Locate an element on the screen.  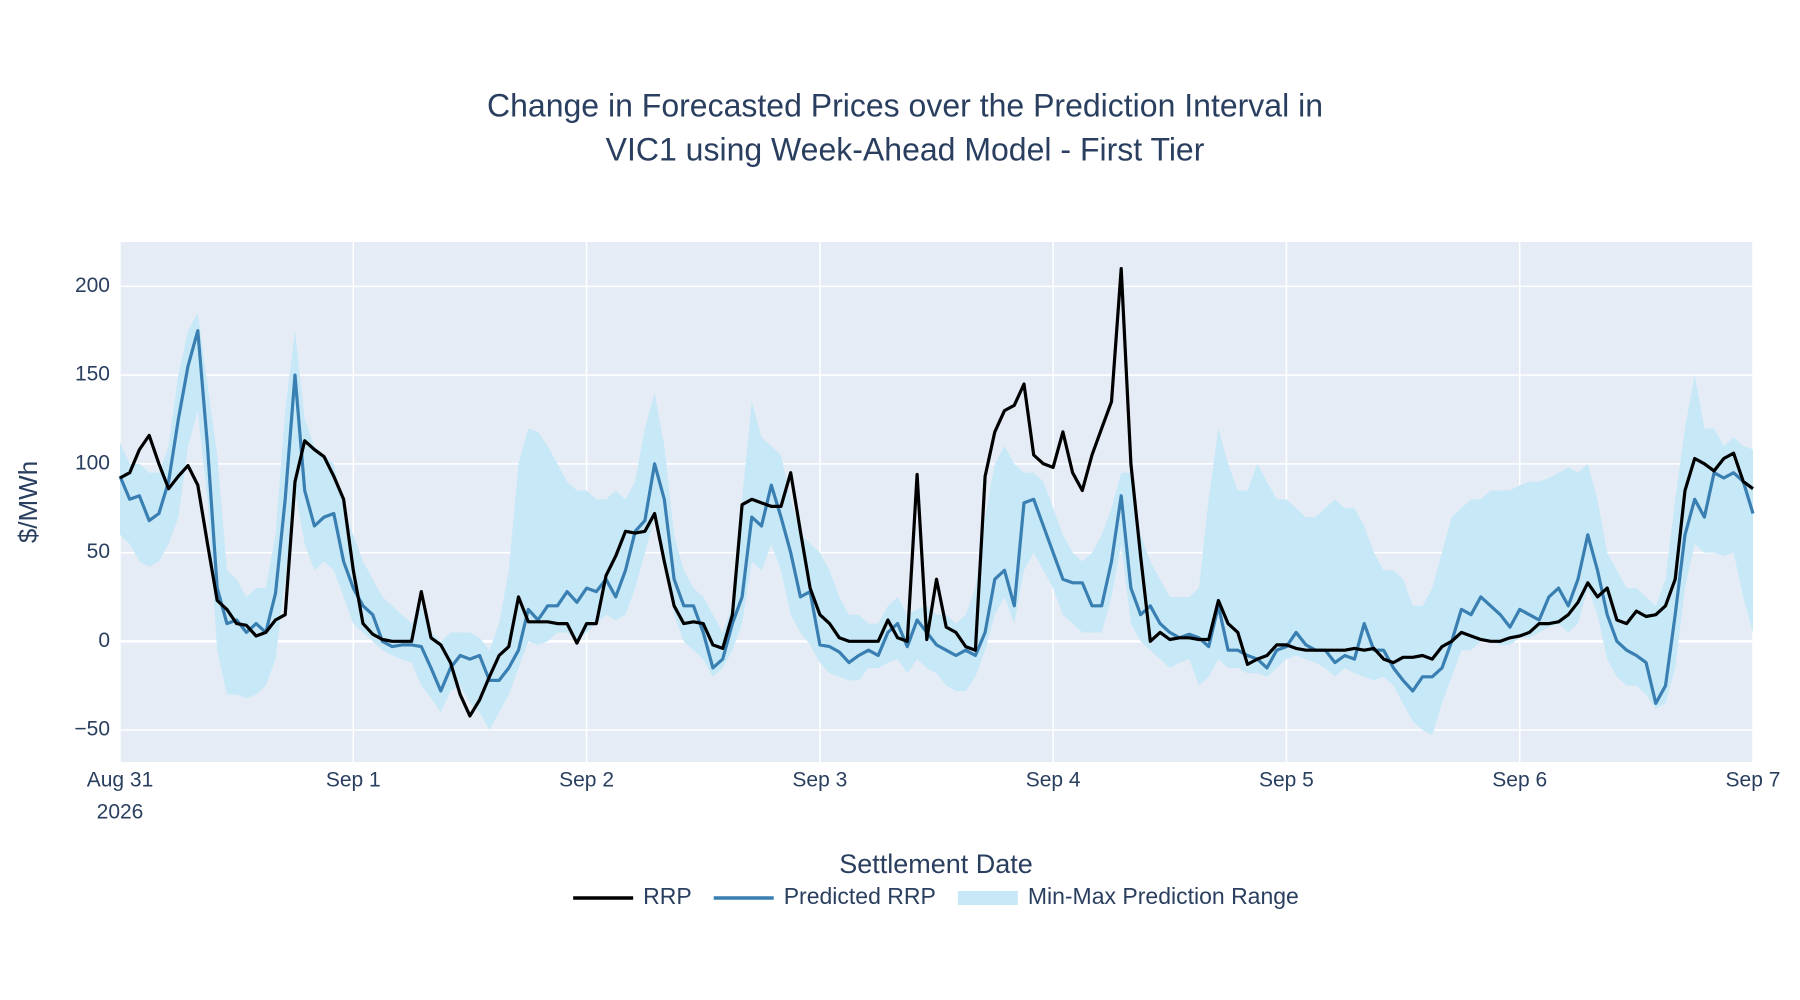
legend-label: Predicted RRP is located at coordinates (860, 896).